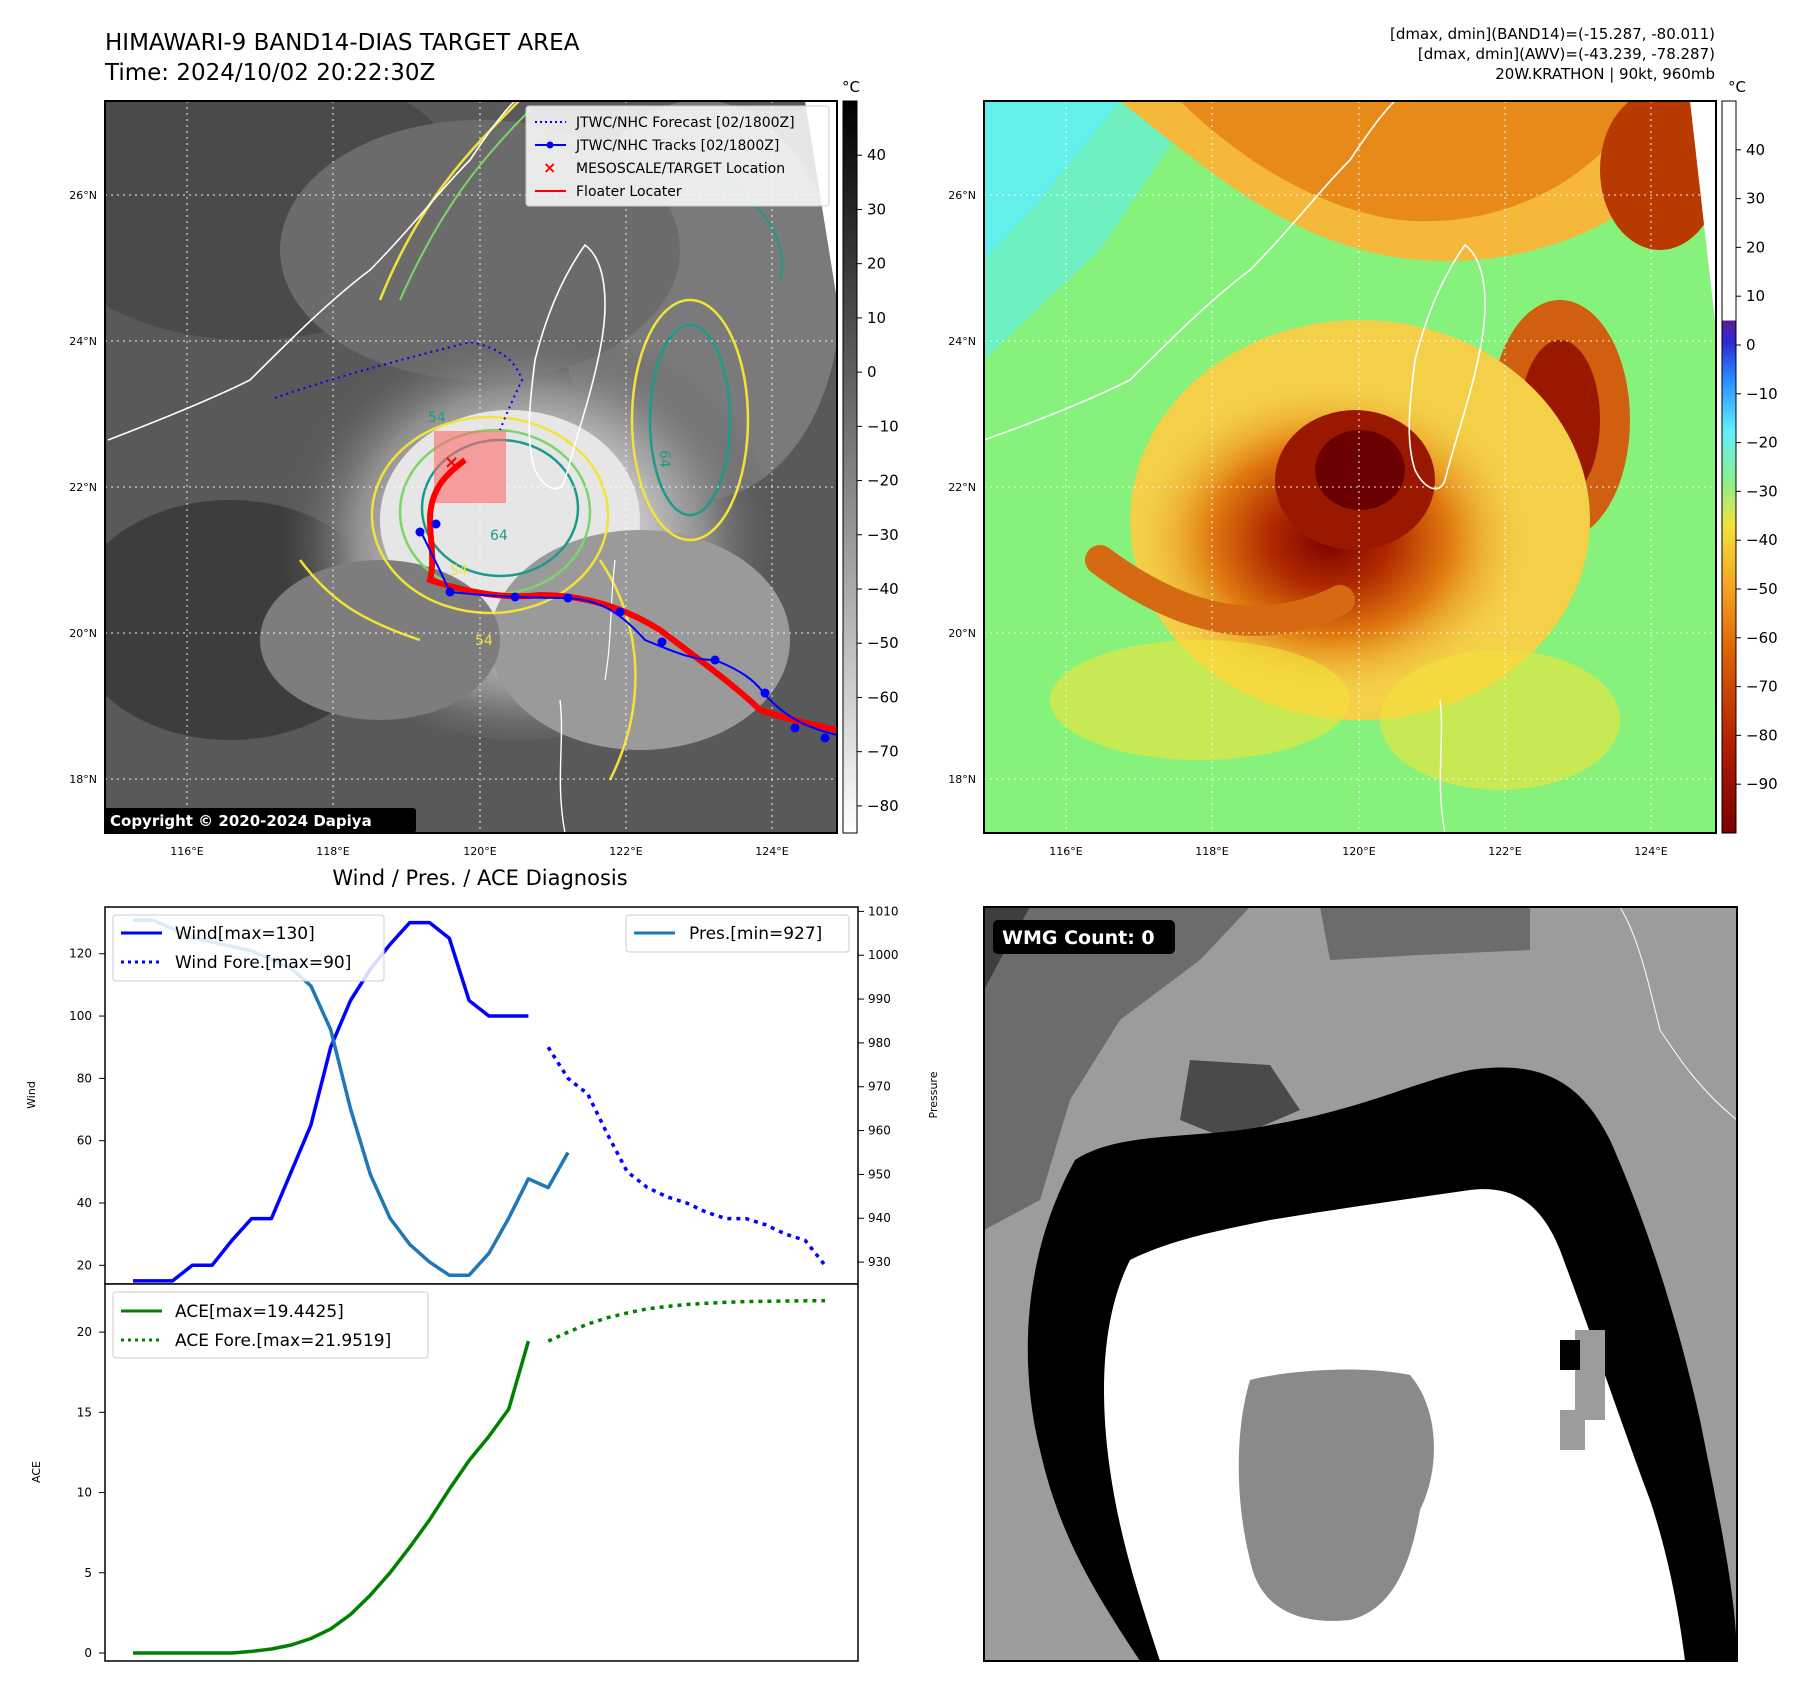 The image size is (1797, 1694). Describe the element at coordinates (451, 462) in the screenshot. I see `target-location-marker: ×` at that location.